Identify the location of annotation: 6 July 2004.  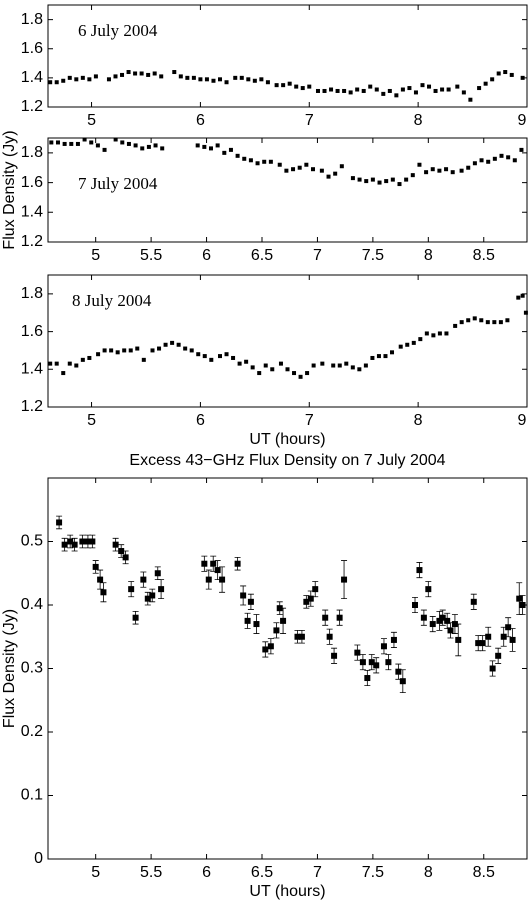
(118, 30).